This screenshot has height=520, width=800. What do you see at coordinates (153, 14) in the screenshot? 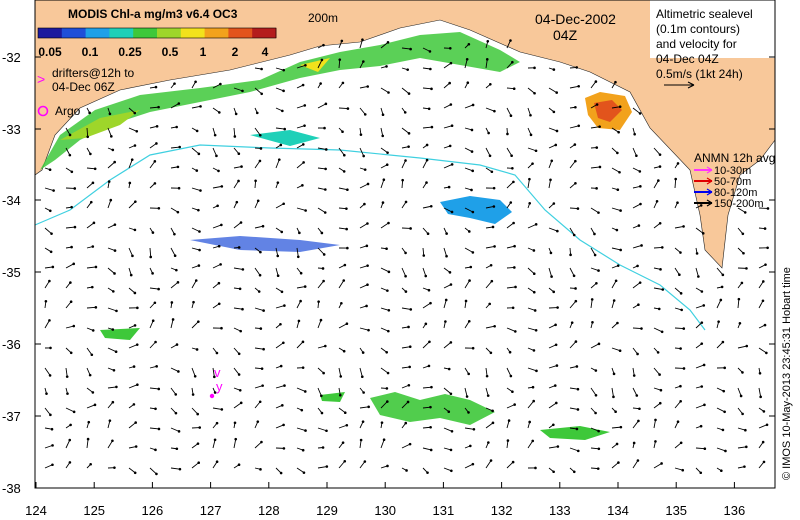
I see `colorbar-title: MODIS Chl-a mg/m3 v6.4 OC3` at bounding box center [153, 14].